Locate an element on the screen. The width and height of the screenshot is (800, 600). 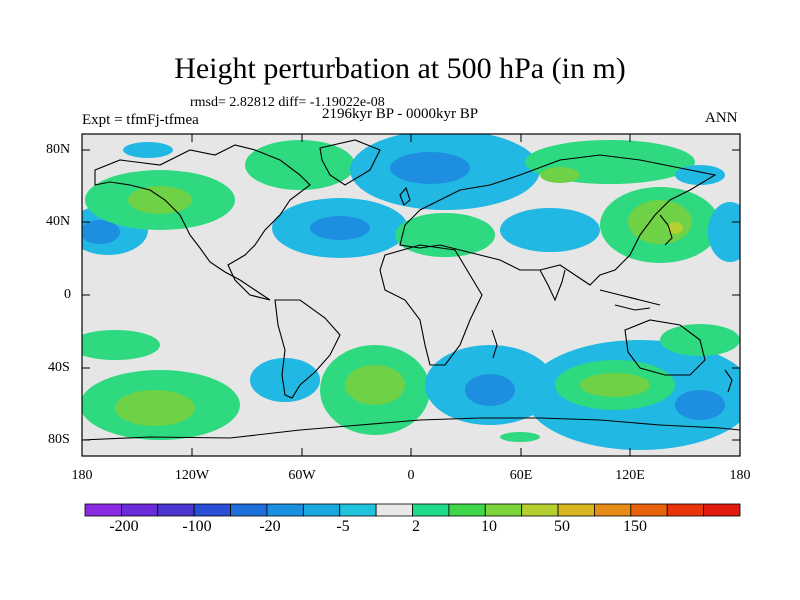
lon-label-180w: 180 is located at coordinates (82, 475).